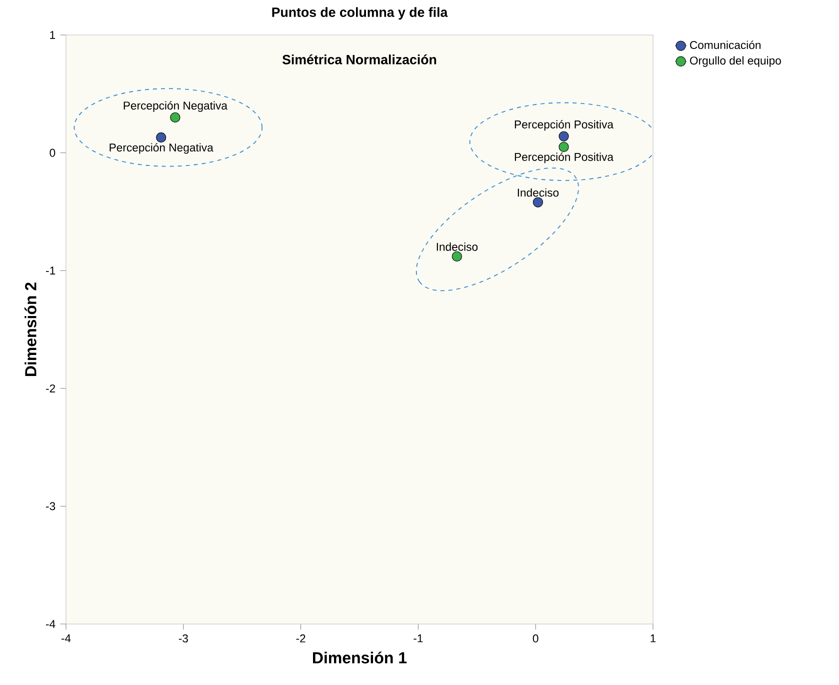 The height and width of the screenshot is (685, 839). What do you see at coordinates (301, 638) in the screenshot?
I see `x-tick-label: -2` at bounding box center [301, 638].